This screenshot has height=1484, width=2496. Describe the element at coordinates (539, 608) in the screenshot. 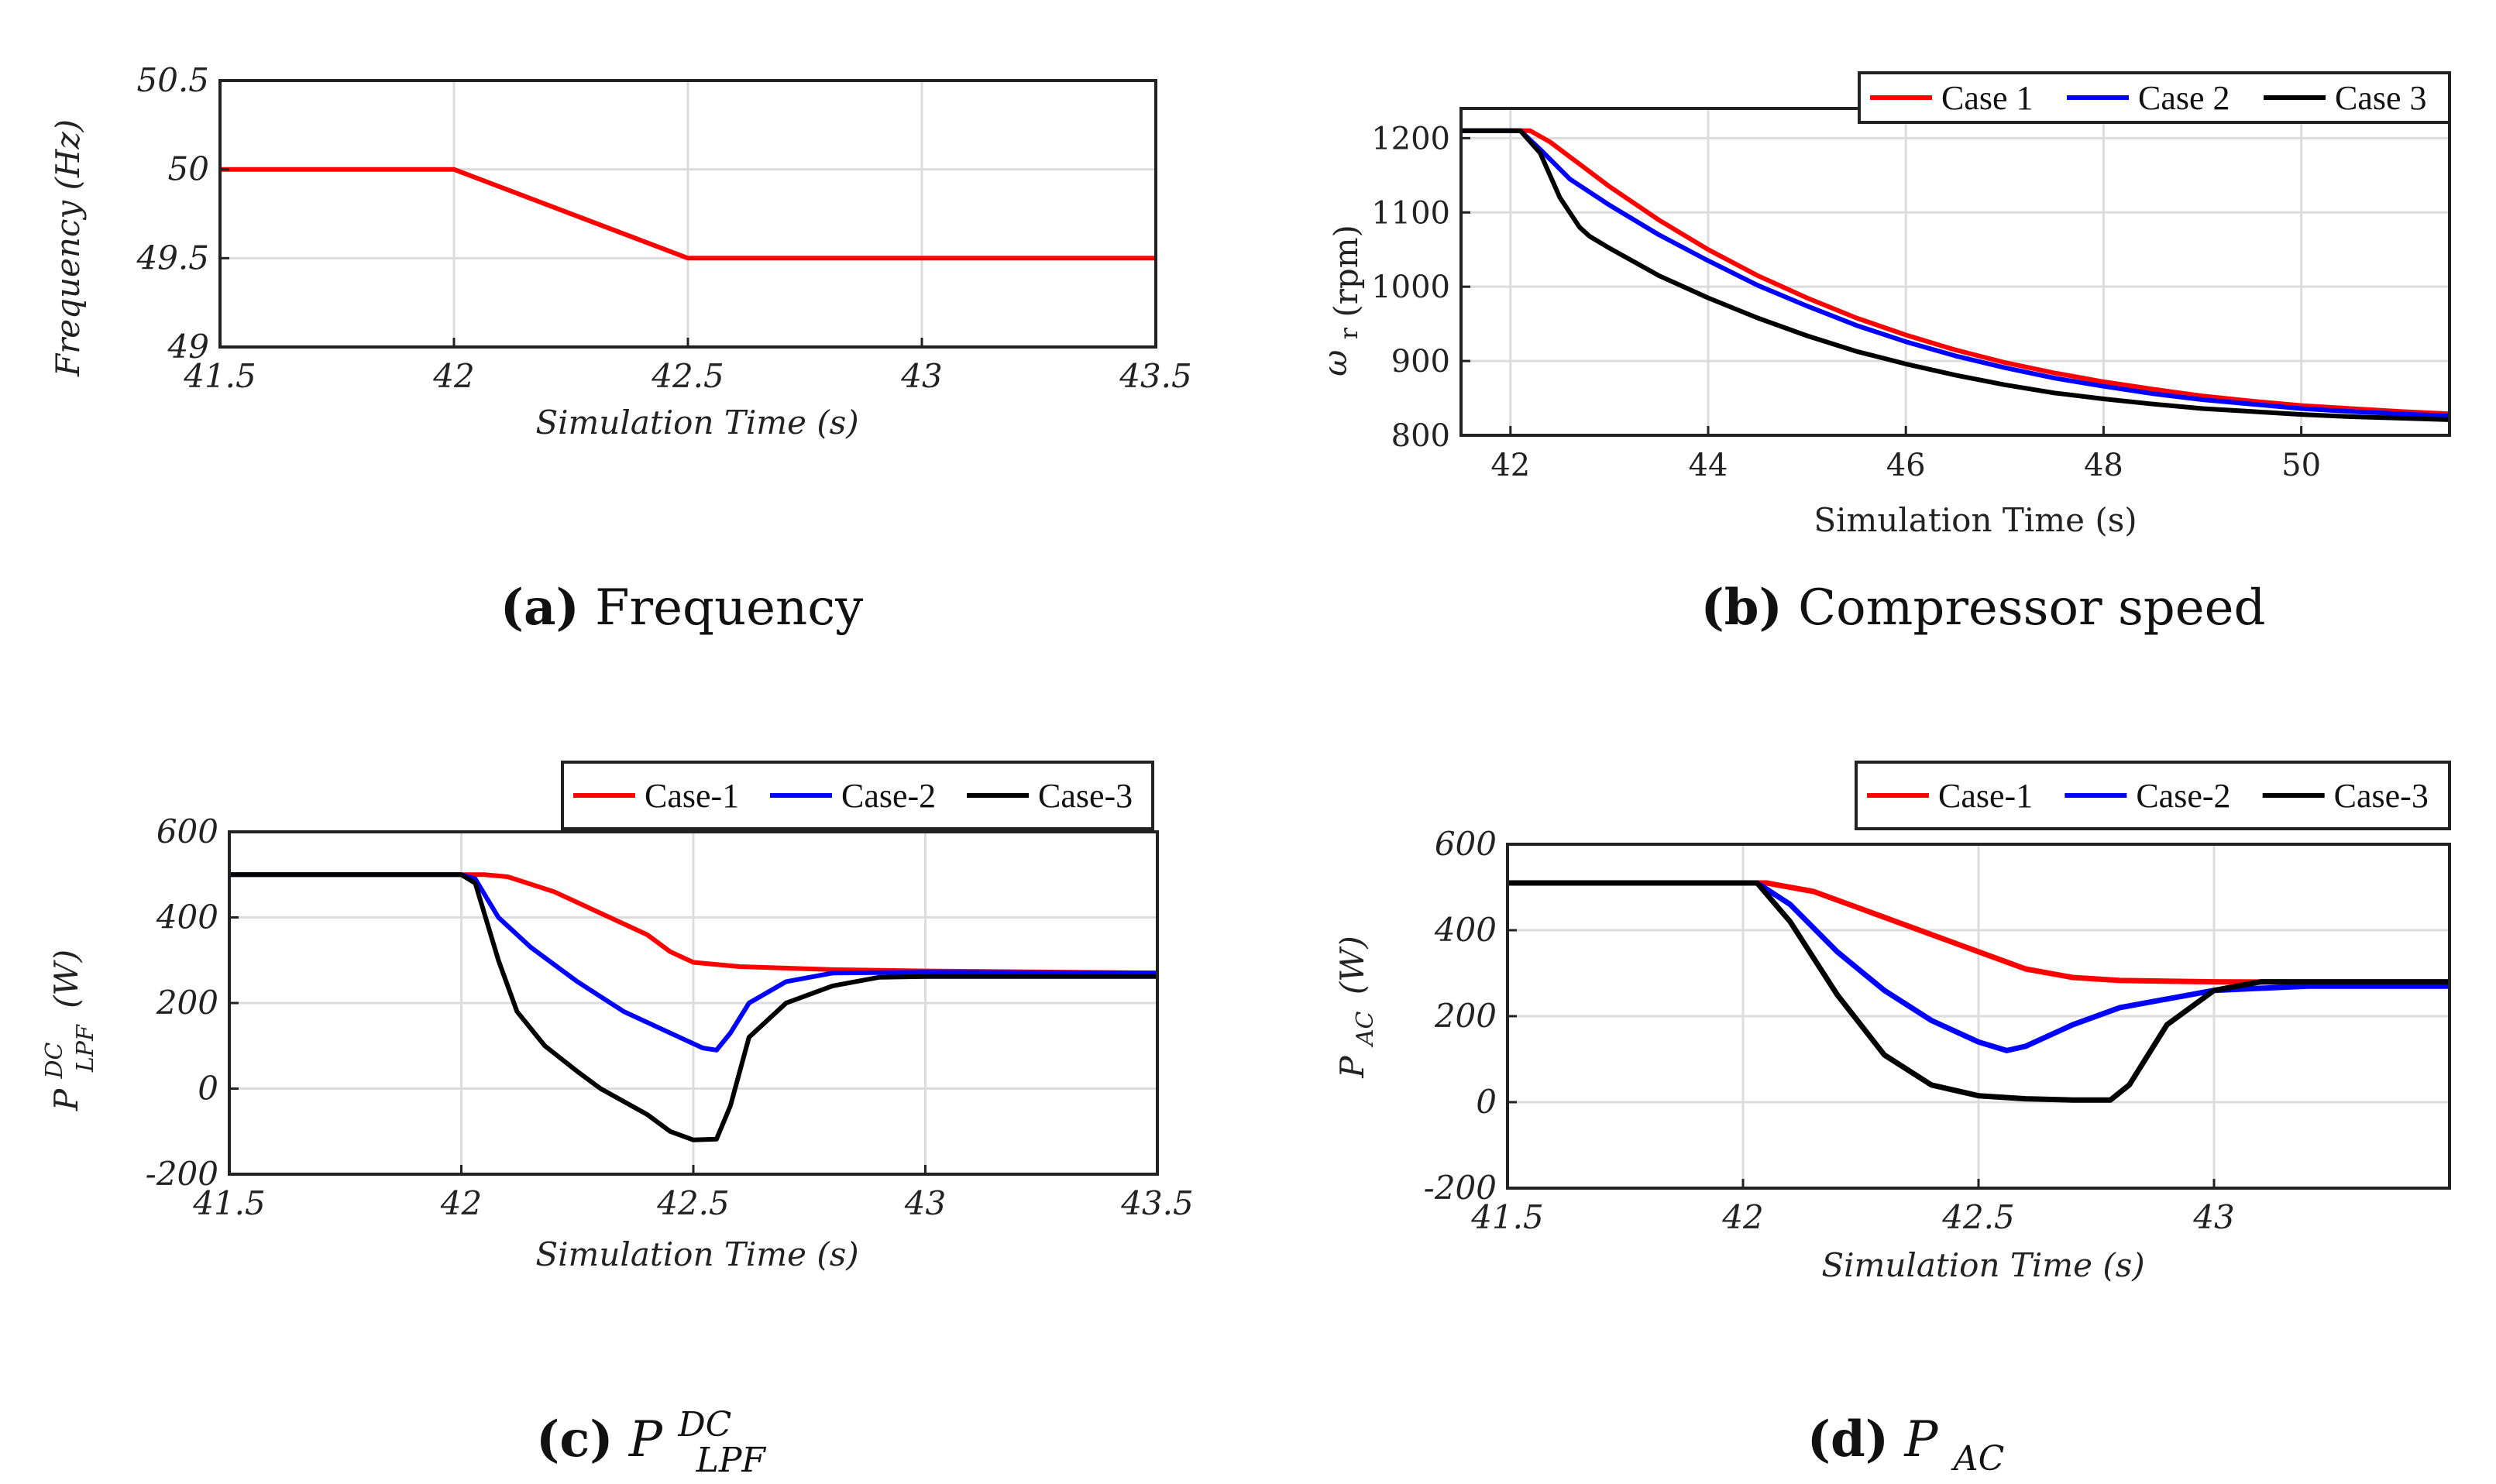

I see `caption-a-label: (a)` at that location.